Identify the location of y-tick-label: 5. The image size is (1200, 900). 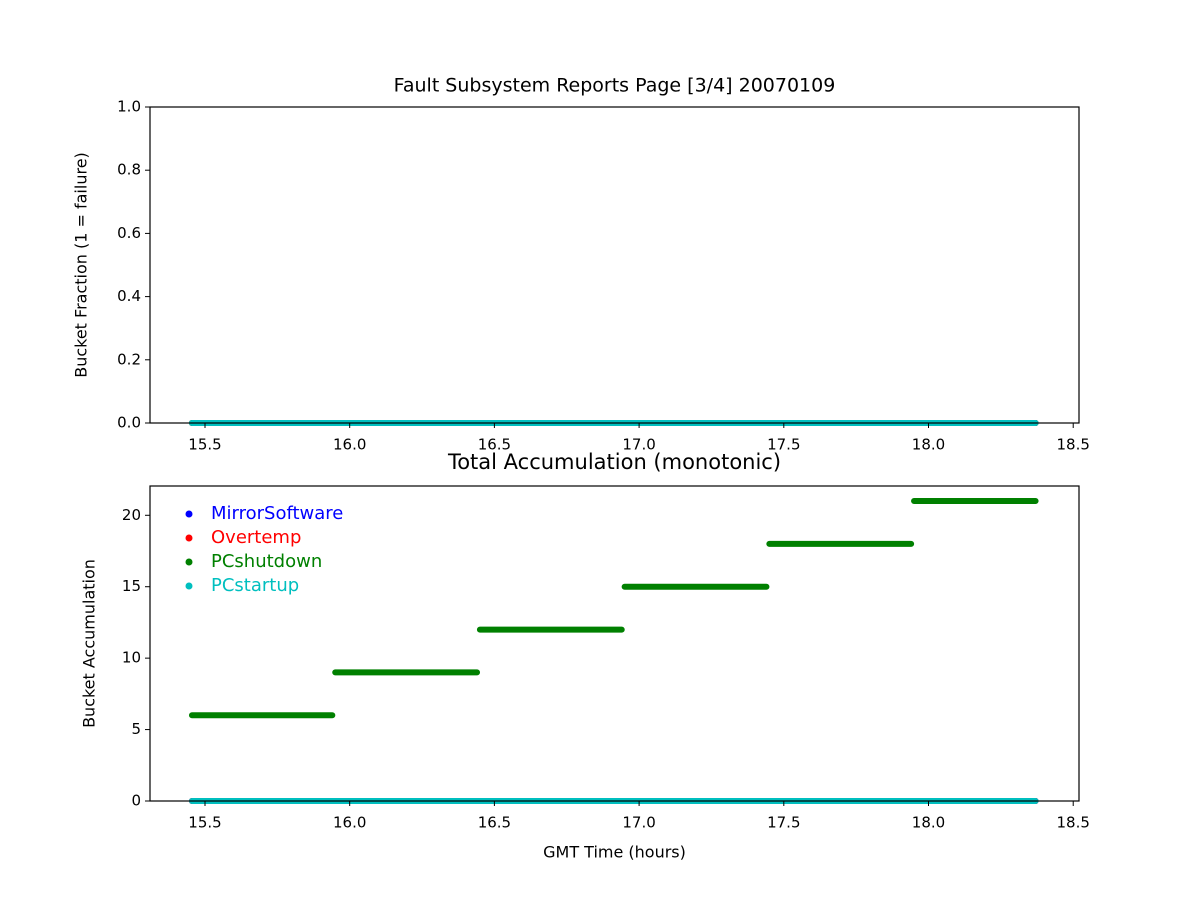
(136, 729).